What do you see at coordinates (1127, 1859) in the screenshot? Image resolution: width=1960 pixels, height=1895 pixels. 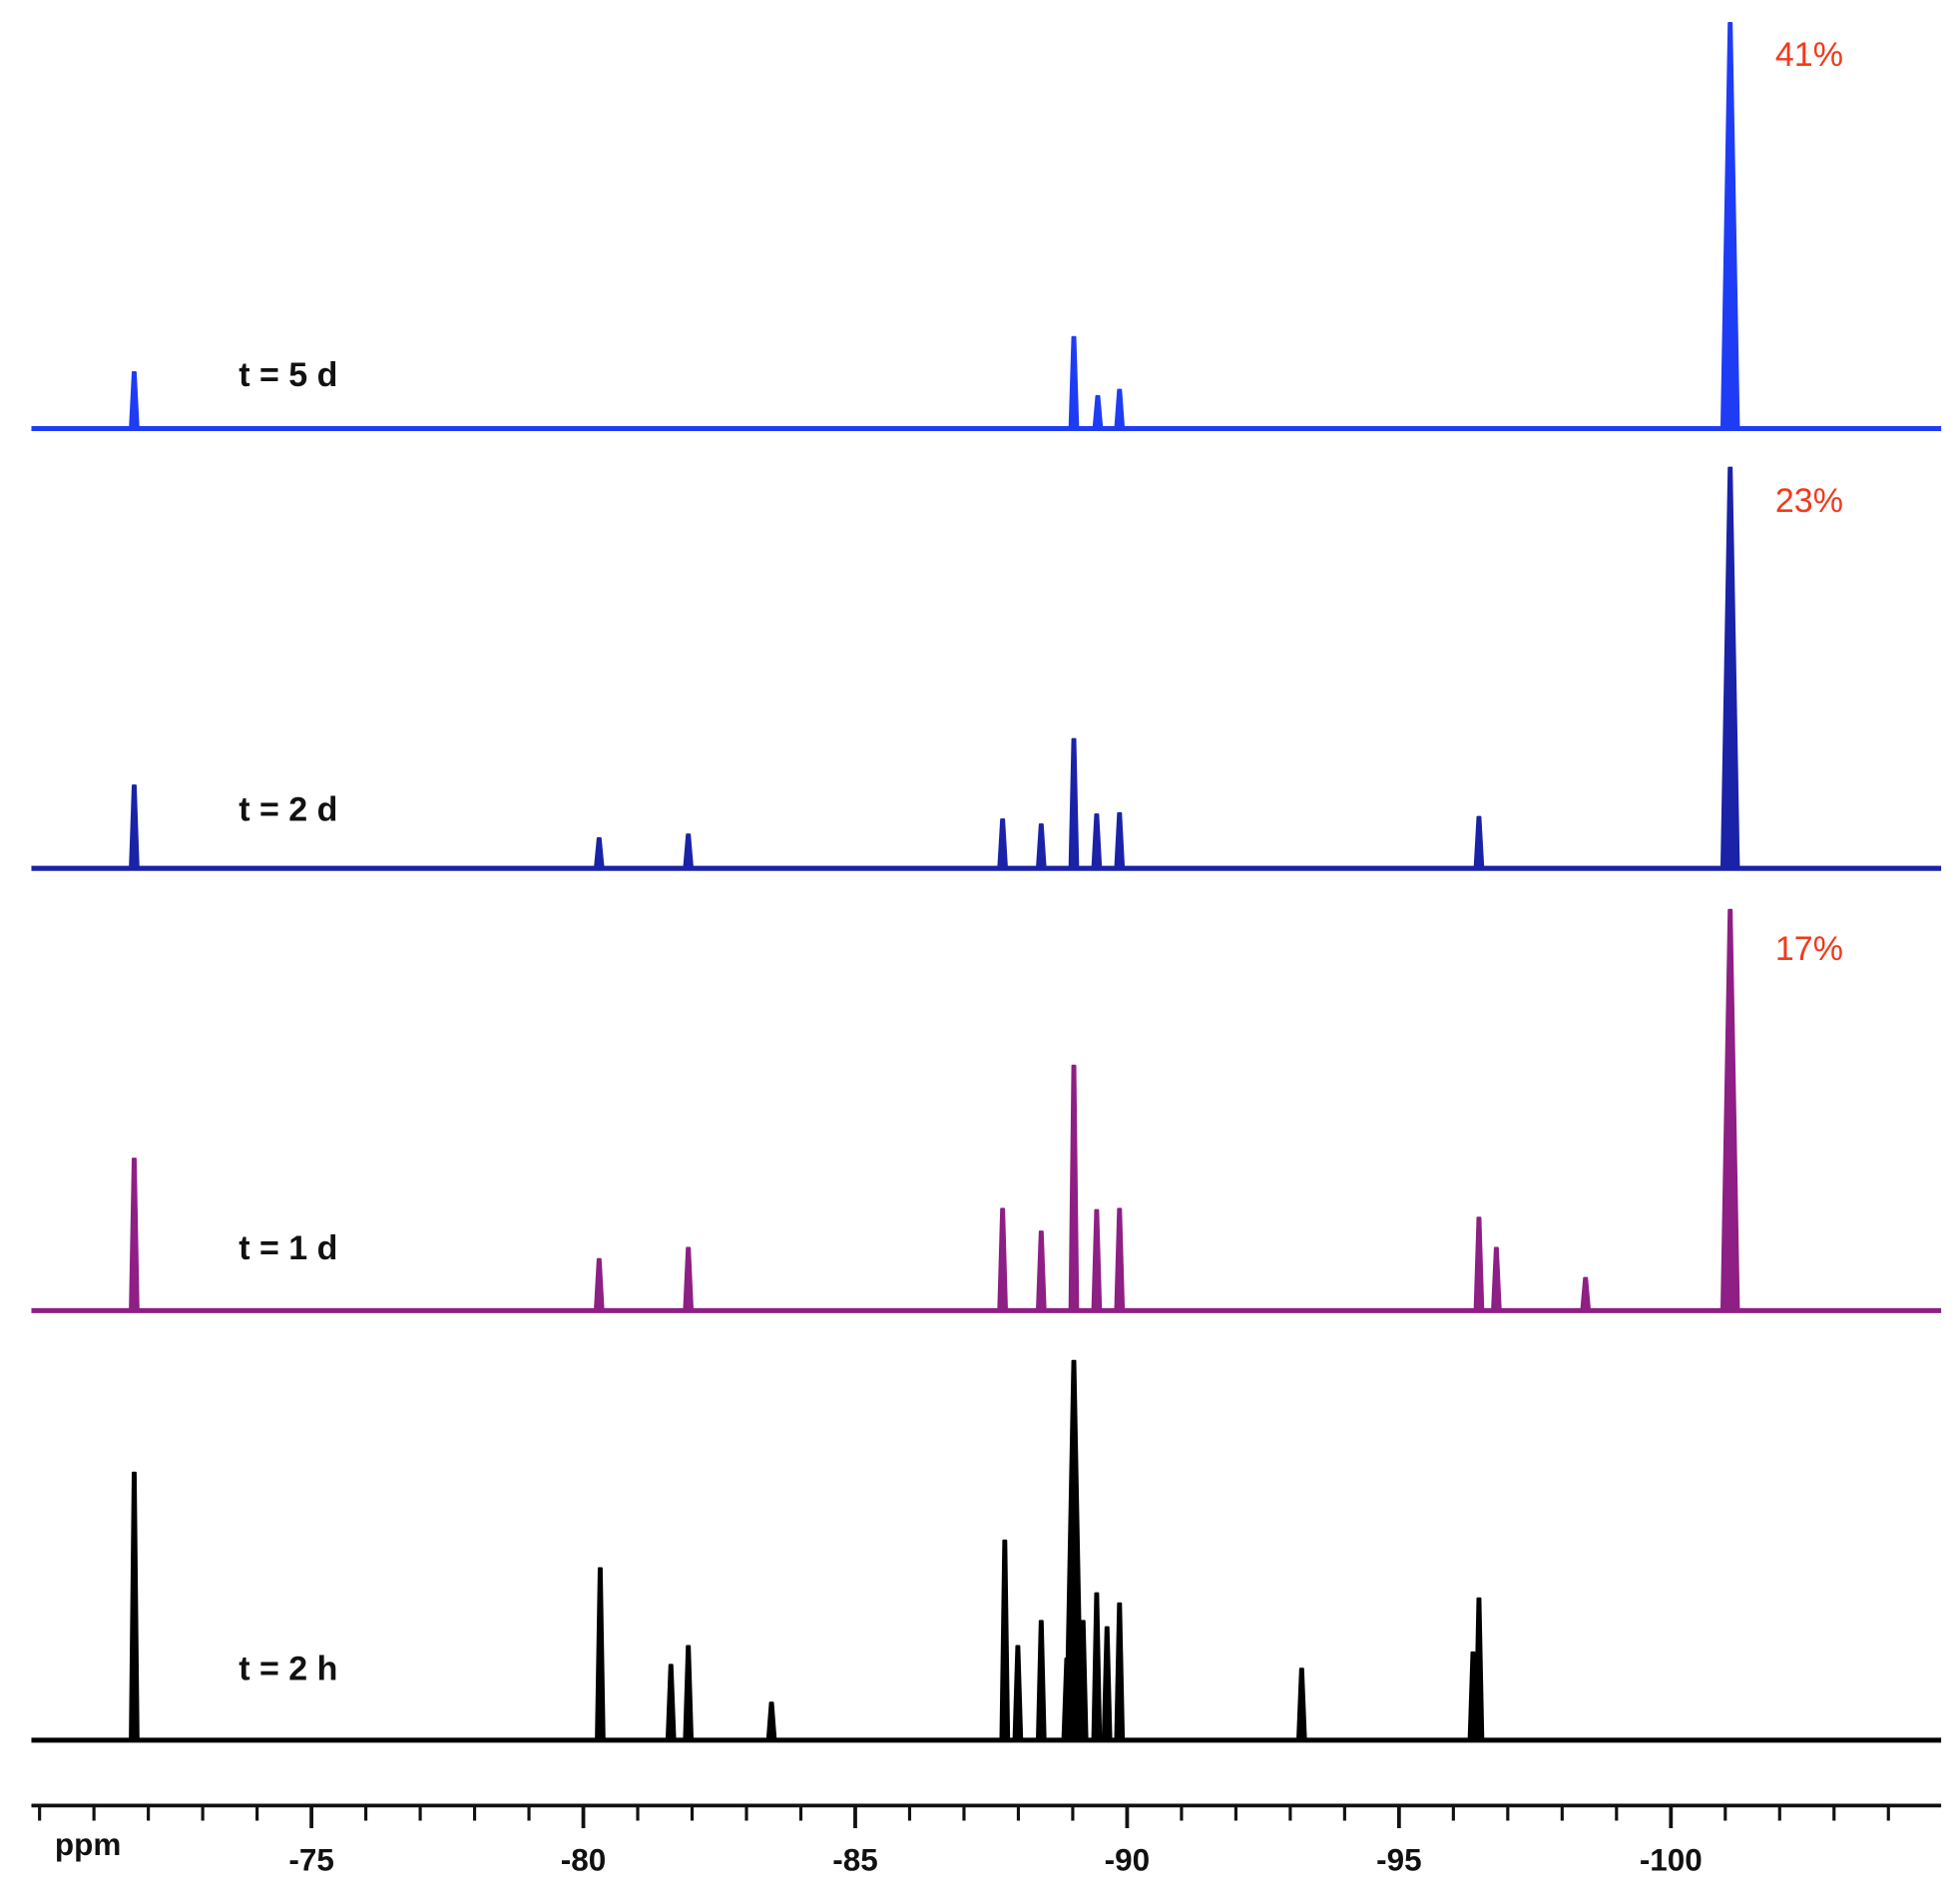 I see `x-tick-label: -90` at bounding box center [1127, 1859].